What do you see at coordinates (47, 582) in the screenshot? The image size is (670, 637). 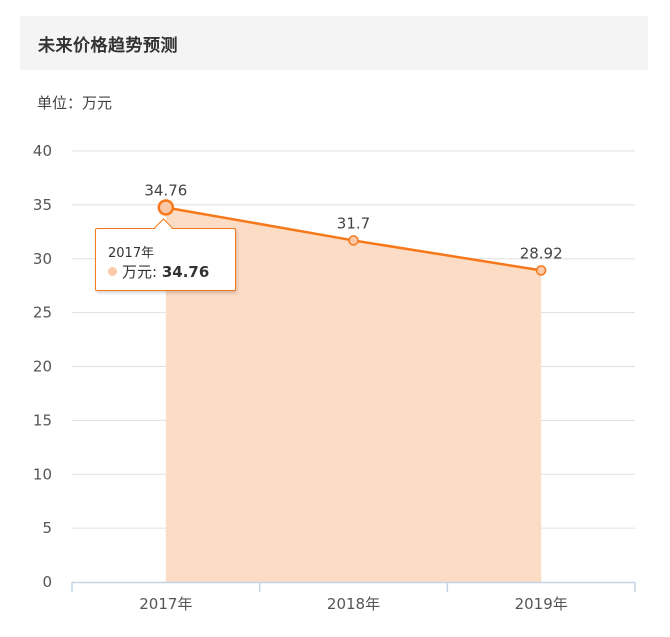 I see `y-tick-label: 0` at bounding box center [47, 582].